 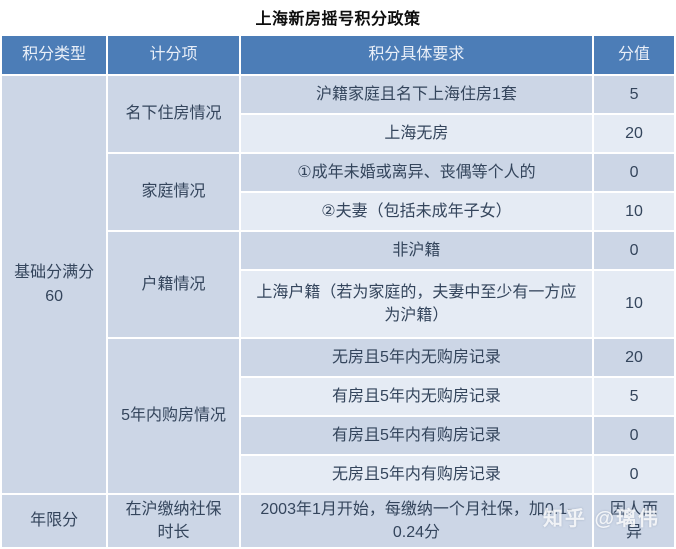 What do you see at coordinates (416, 521) in the screenshot?
I see `requirement-cell: 2003年1月开始，每缴纳一个月社保，加0.1-0.24分` at bounding box center [416, 521].